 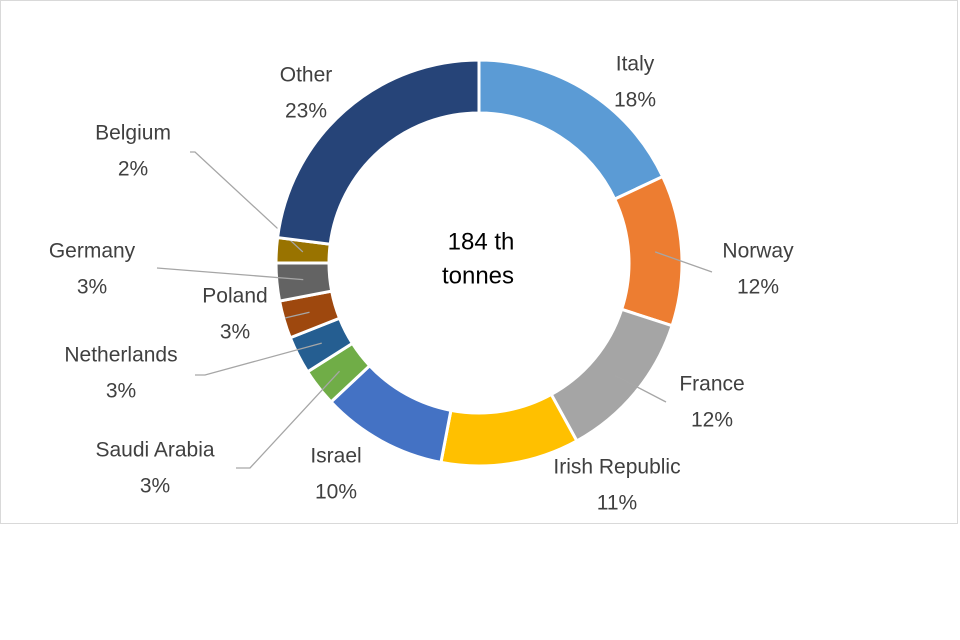 What do you see at coordinates (617, 503) in the screenshot?
I see `value-label: 11%` at bounding box center [617, 503].